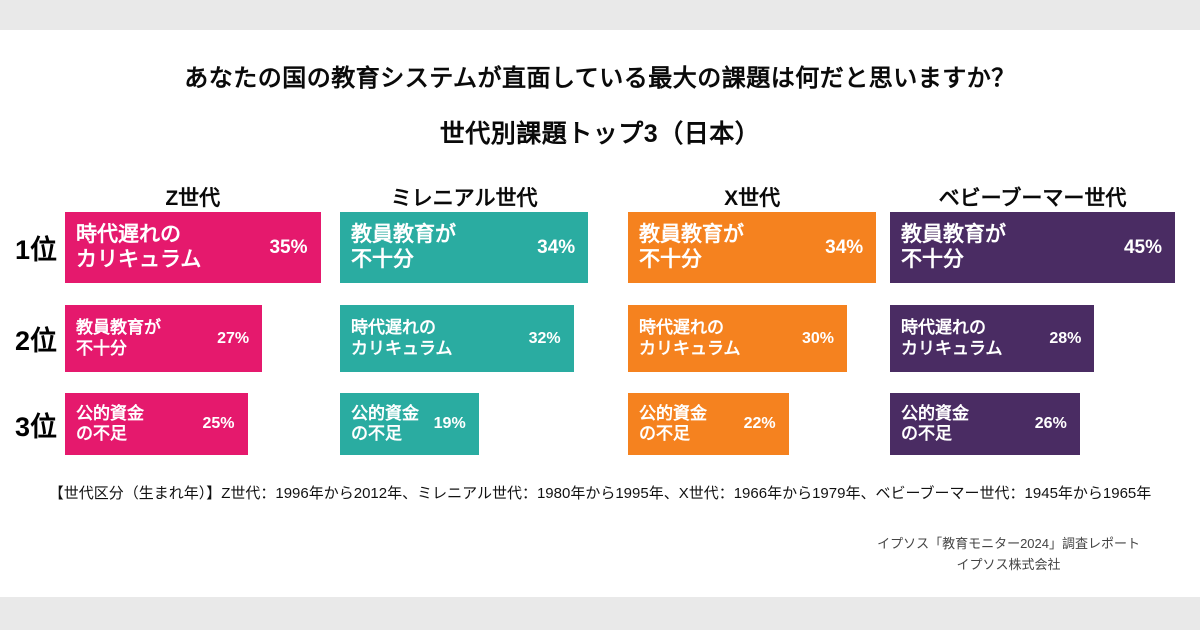 This screenshot has height=630, width=1200. I want to click on bar-value: 19%, so click(449, 423).